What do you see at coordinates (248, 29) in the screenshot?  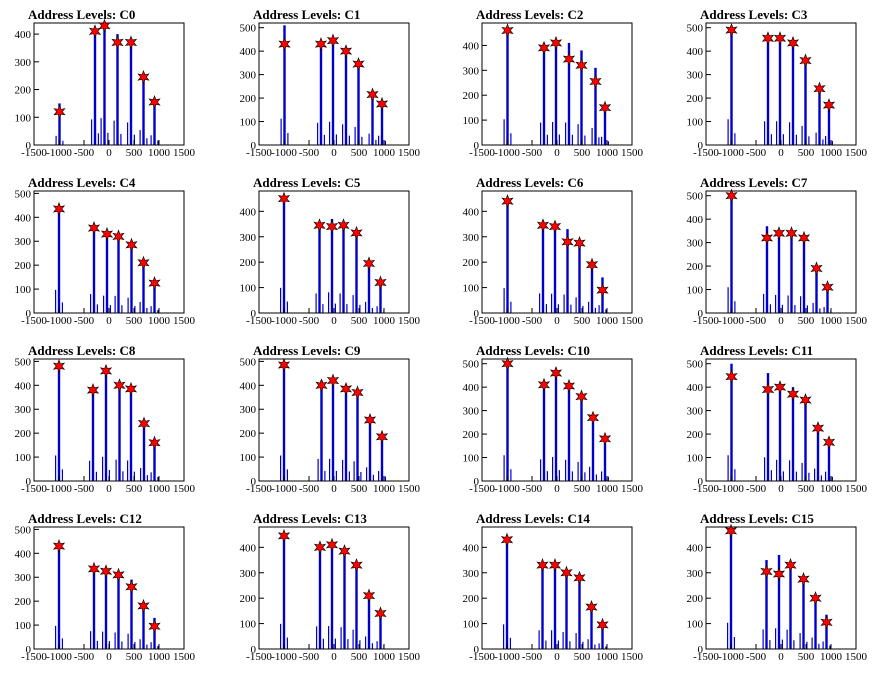 I see `y-tick-label: 500` at bounding box center [248, 29].